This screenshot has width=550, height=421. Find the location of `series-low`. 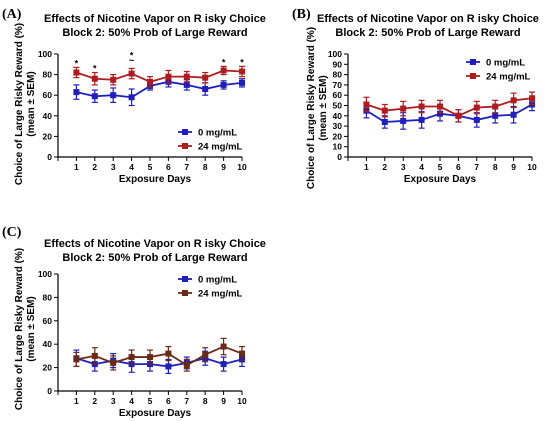

series-low is located at coordinates (159, 362).